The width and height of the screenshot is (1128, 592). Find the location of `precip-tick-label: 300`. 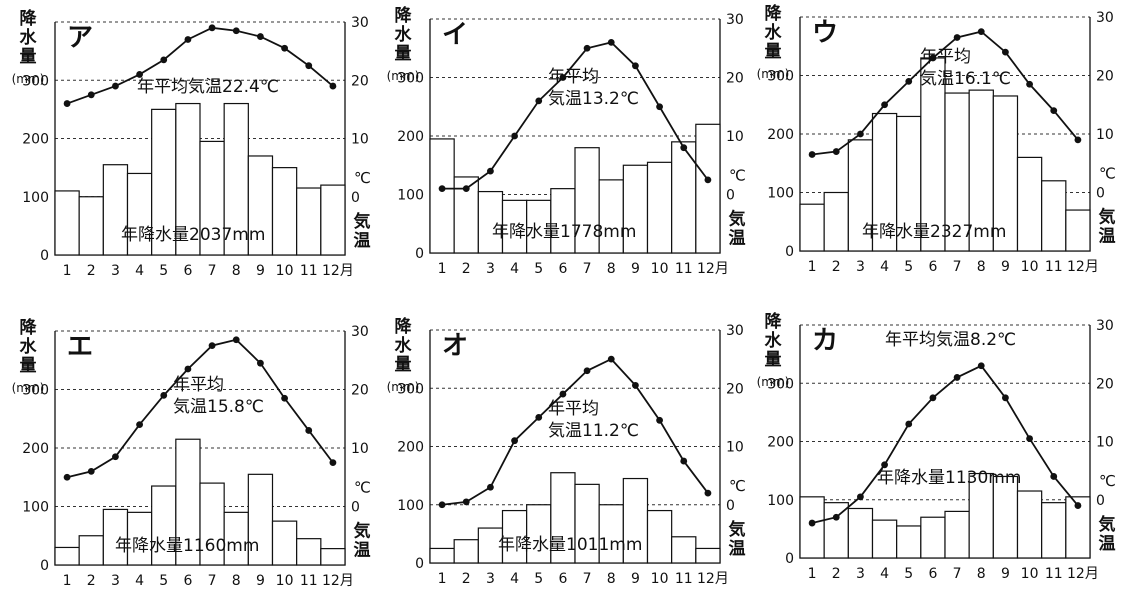

precip-tick-label: 300 is located at coordinates (35, 81).